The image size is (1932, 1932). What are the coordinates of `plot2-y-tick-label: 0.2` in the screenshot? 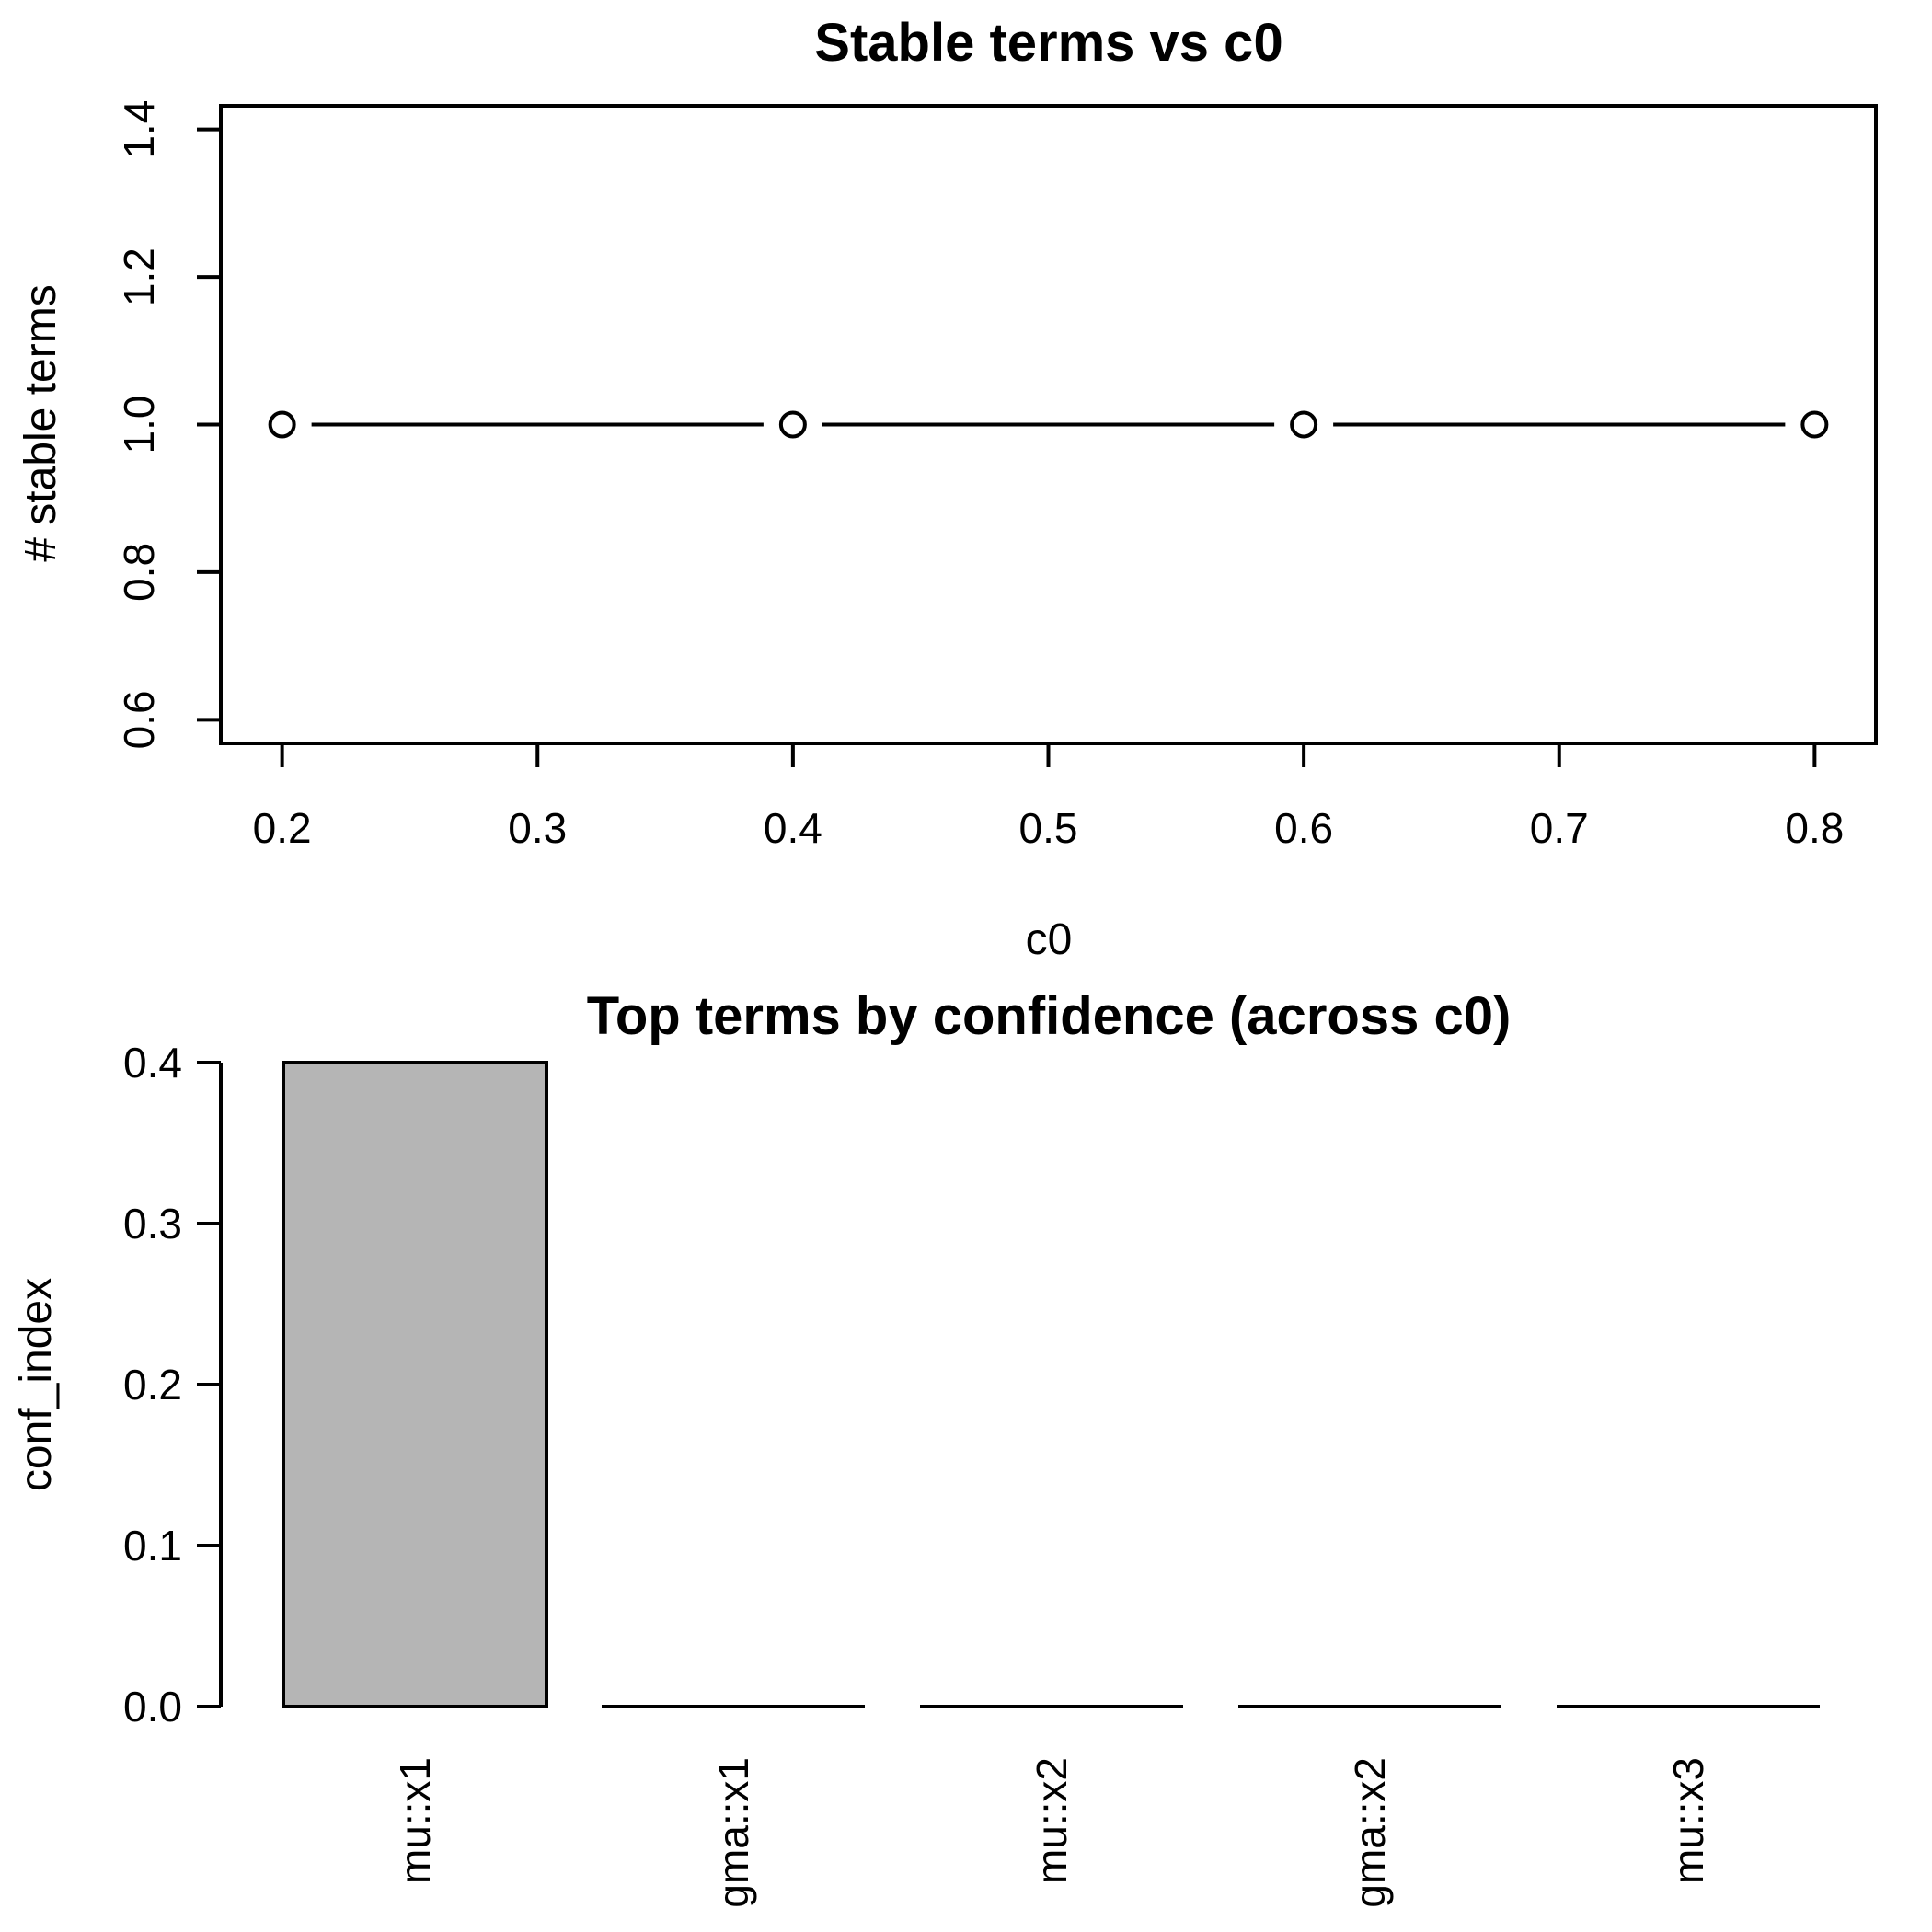 It's located at (152, 1385).